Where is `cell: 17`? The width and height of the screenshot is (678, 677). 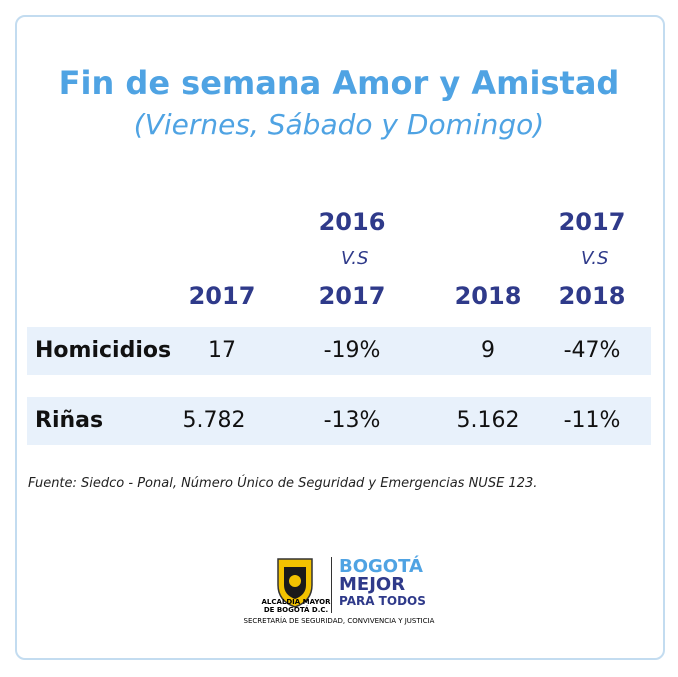 cell: 17 is located at coordinates (222, 350).